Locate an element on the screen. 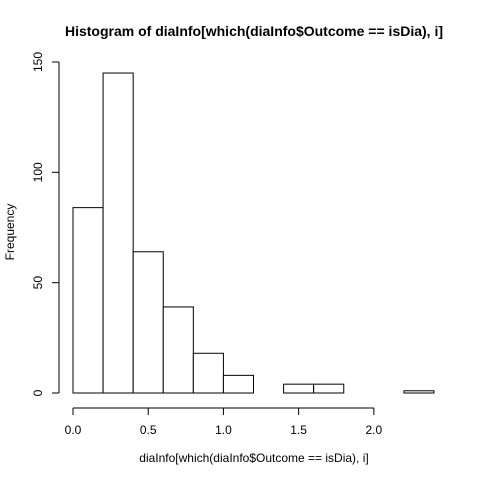 The width and height of the screenshot is (480, 480). y-axis-label: Frequency is located at coordinates (10, 232).